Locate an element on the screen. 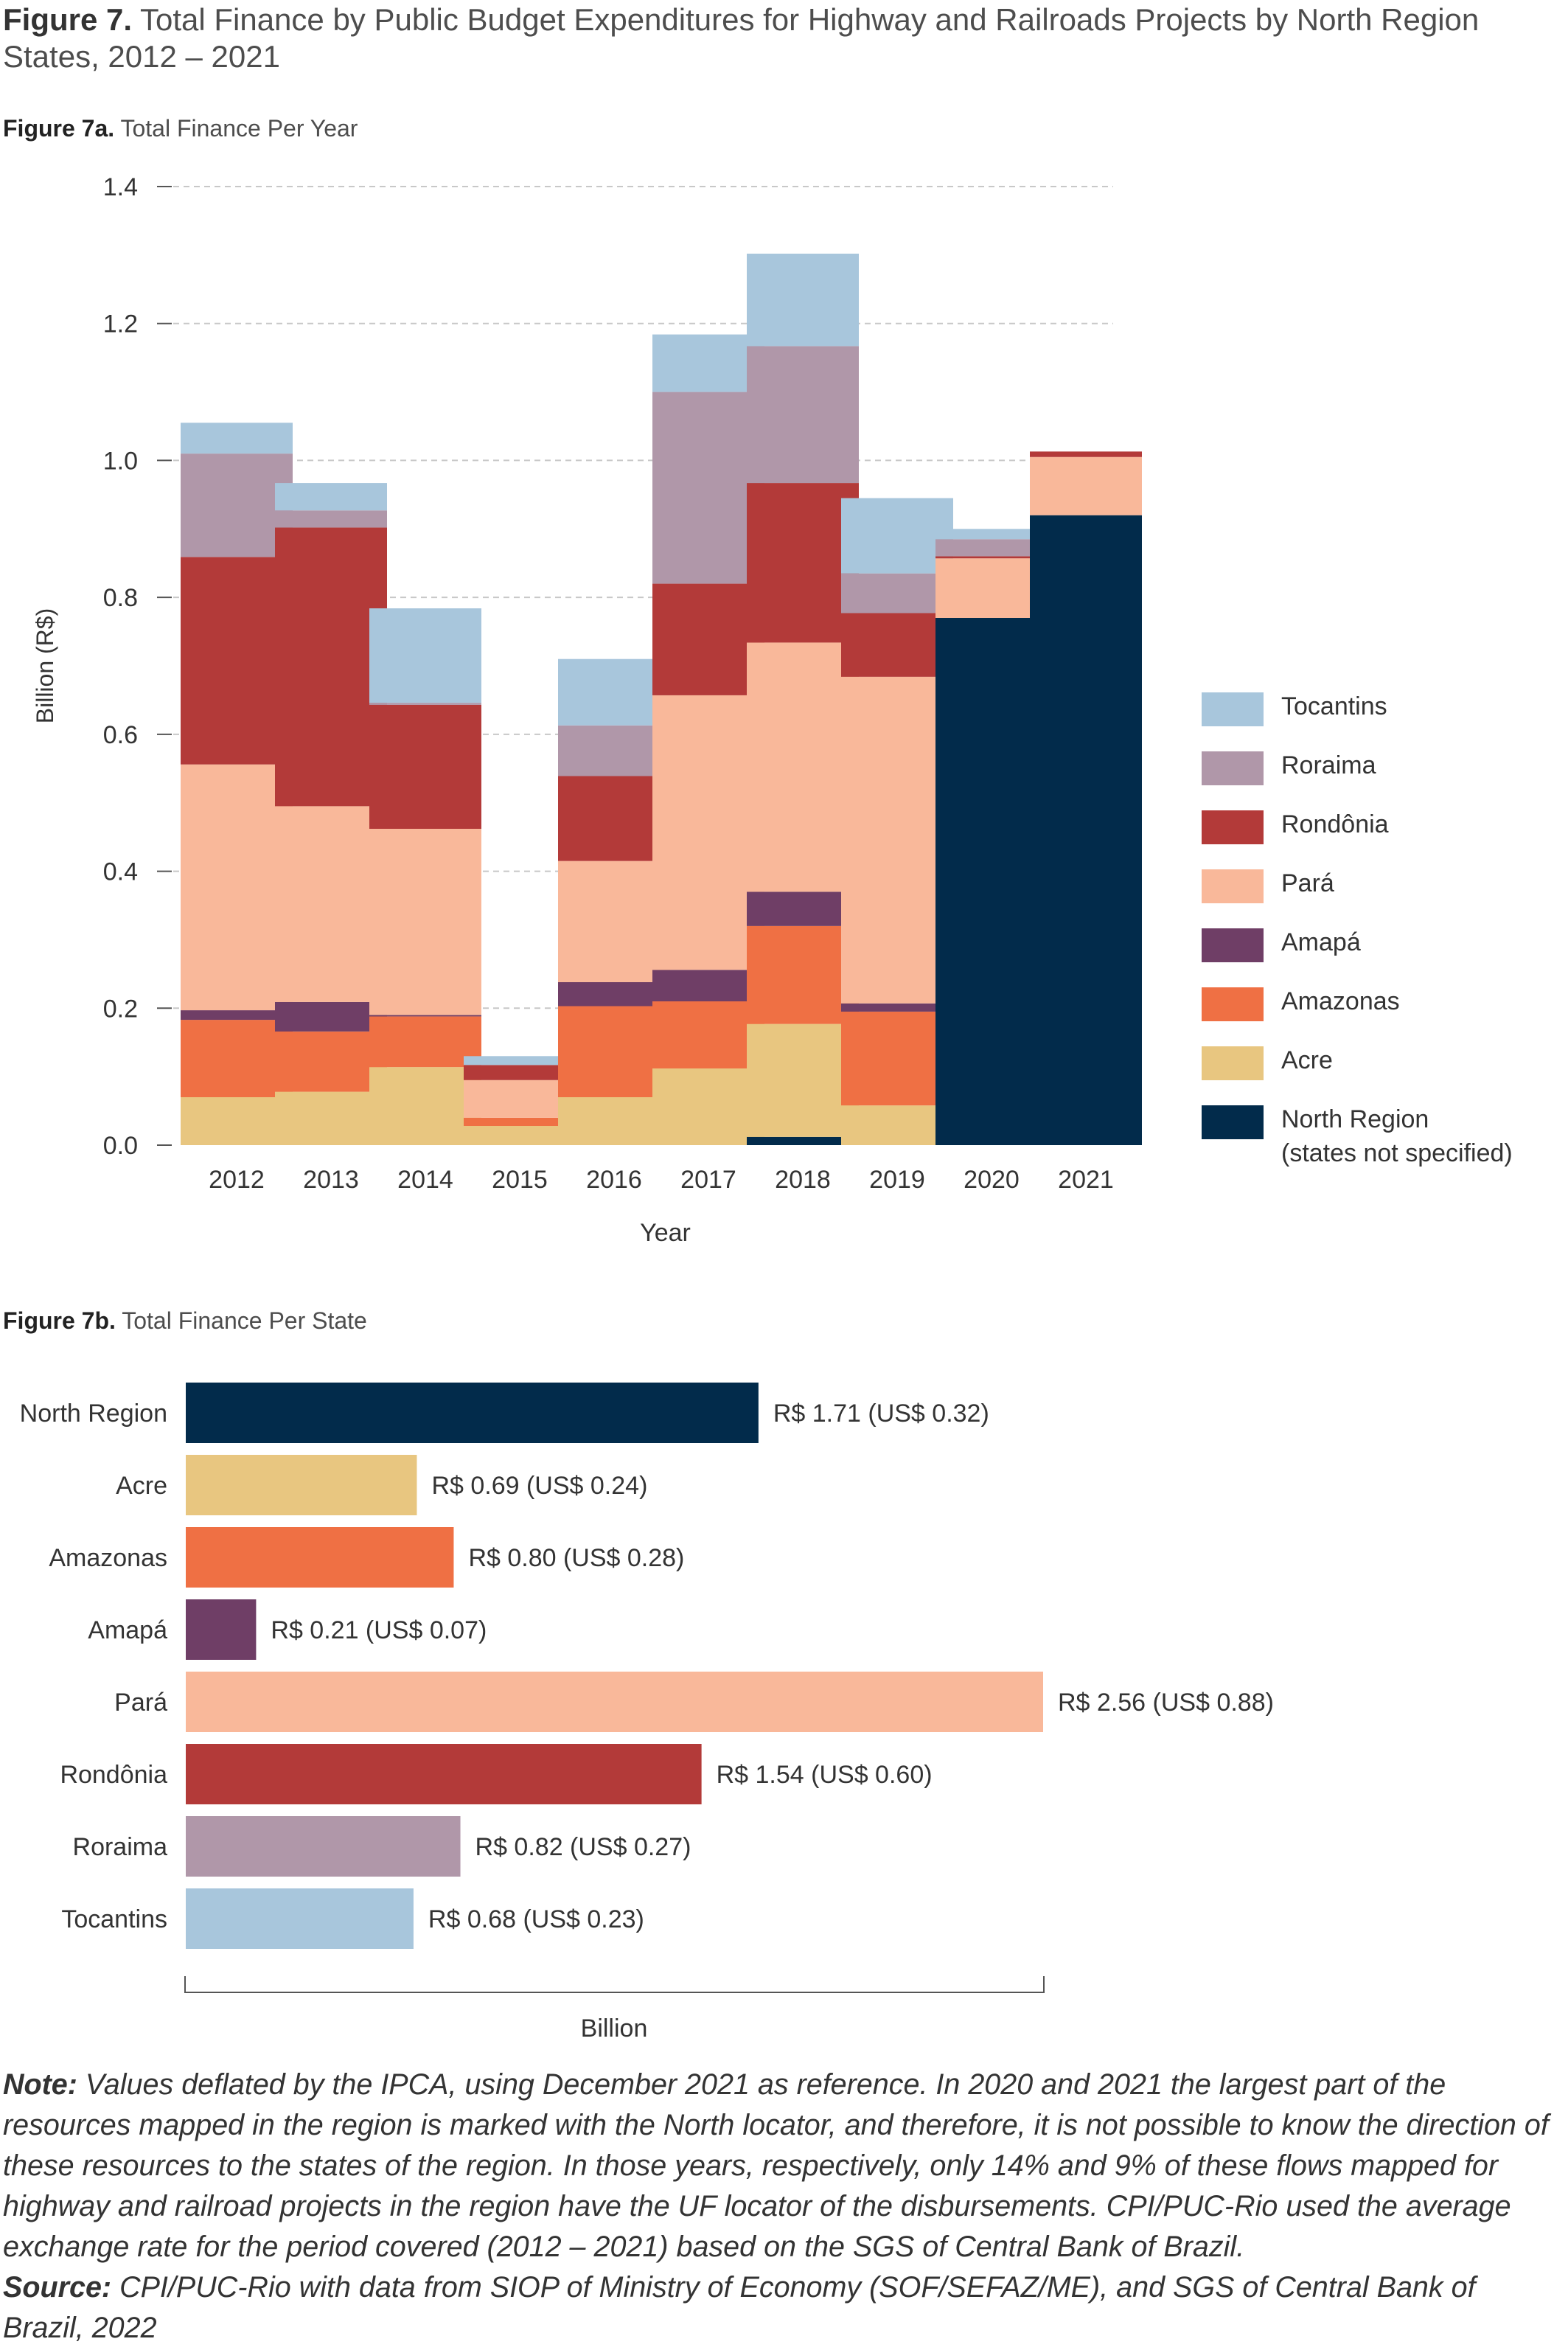 The width and height of the screenshot is (1568, 2350). bar-segment-roraima-2014 is located at coordinates (425, 704).